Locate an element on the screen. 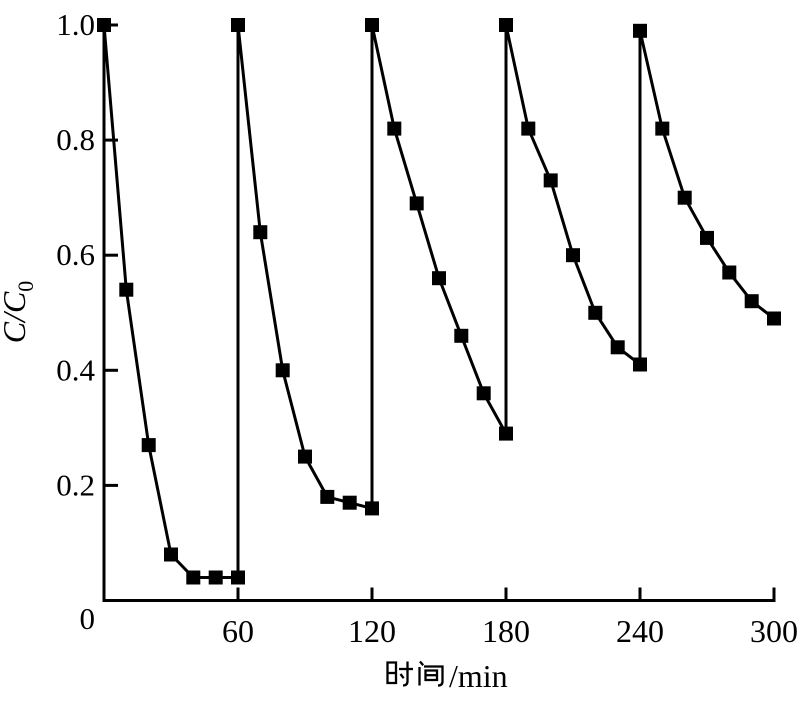  y-tick-label: 0.4 is located at coordinates (75, 369).